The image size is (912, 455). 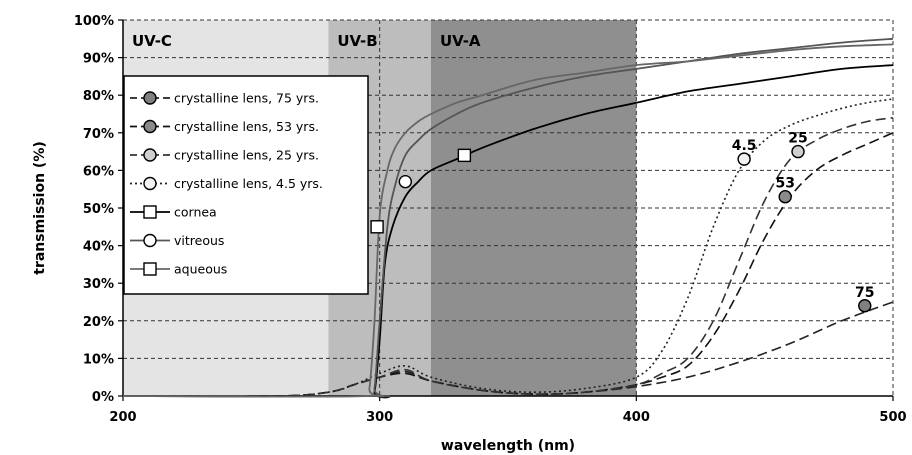 What do you see at coordinates (98, 284) in the screenshot?
I see `y-tick-label: 30%` at bounding box center [98, 284].